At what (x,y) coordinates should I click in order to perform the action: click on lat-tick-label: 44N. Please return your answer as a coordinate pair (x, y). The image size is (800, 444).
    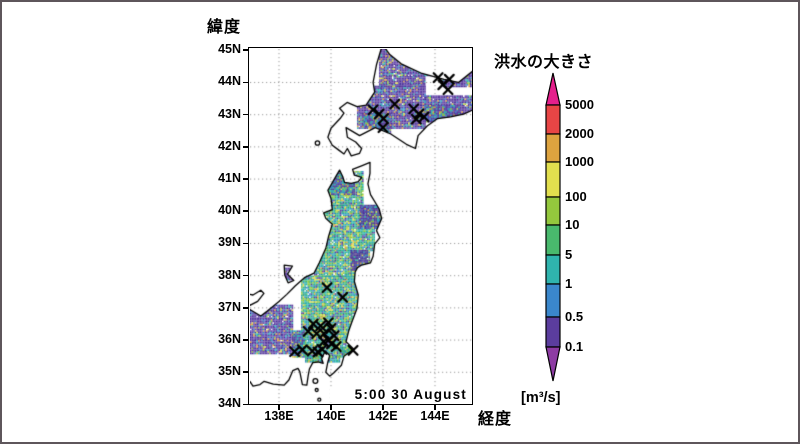
    Looking at the image, I should click on (229, 81).